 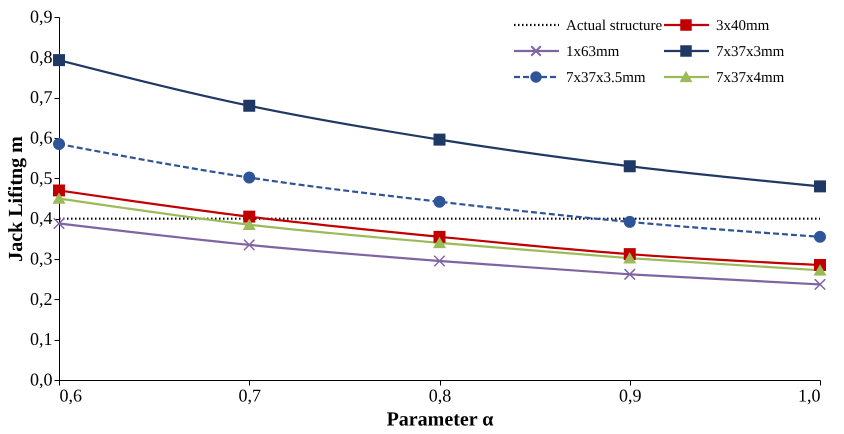 I want to click on x-tick-label: 0,8, so click(x=440, y=396).